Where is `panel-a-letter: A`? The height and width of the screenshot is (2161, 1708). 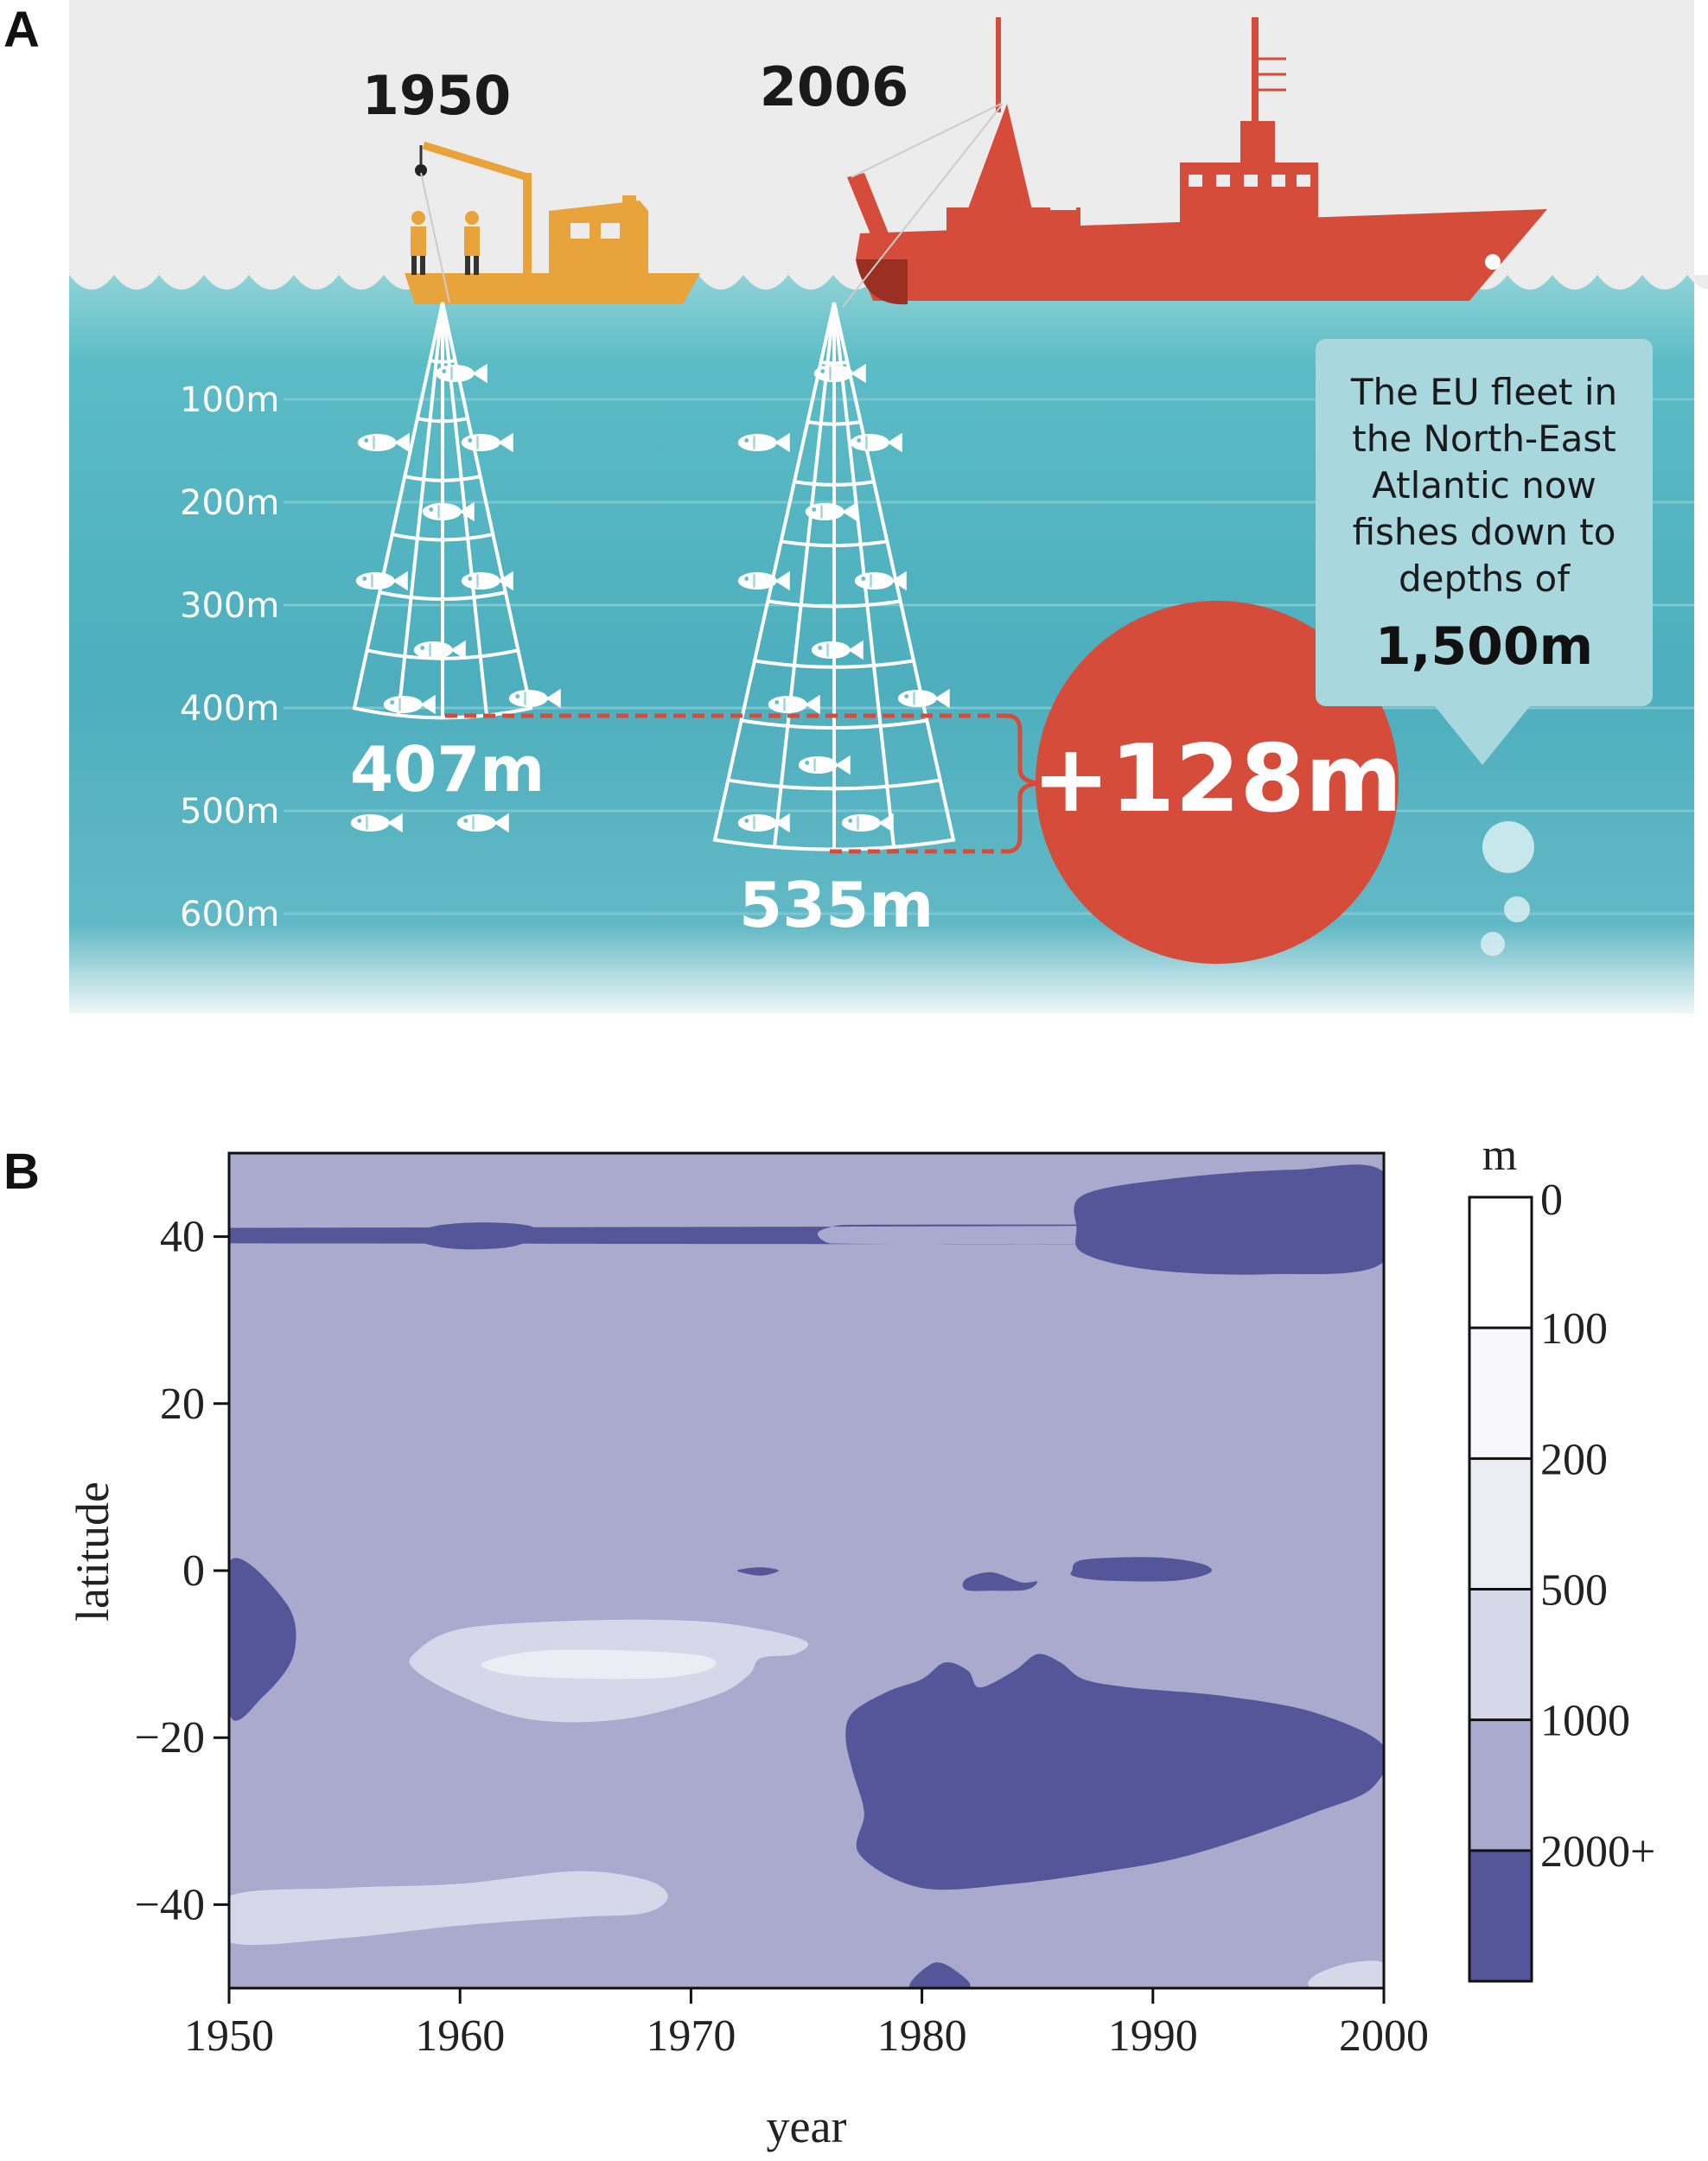 panel-a-letter: A is located at coordinates (21, 30).